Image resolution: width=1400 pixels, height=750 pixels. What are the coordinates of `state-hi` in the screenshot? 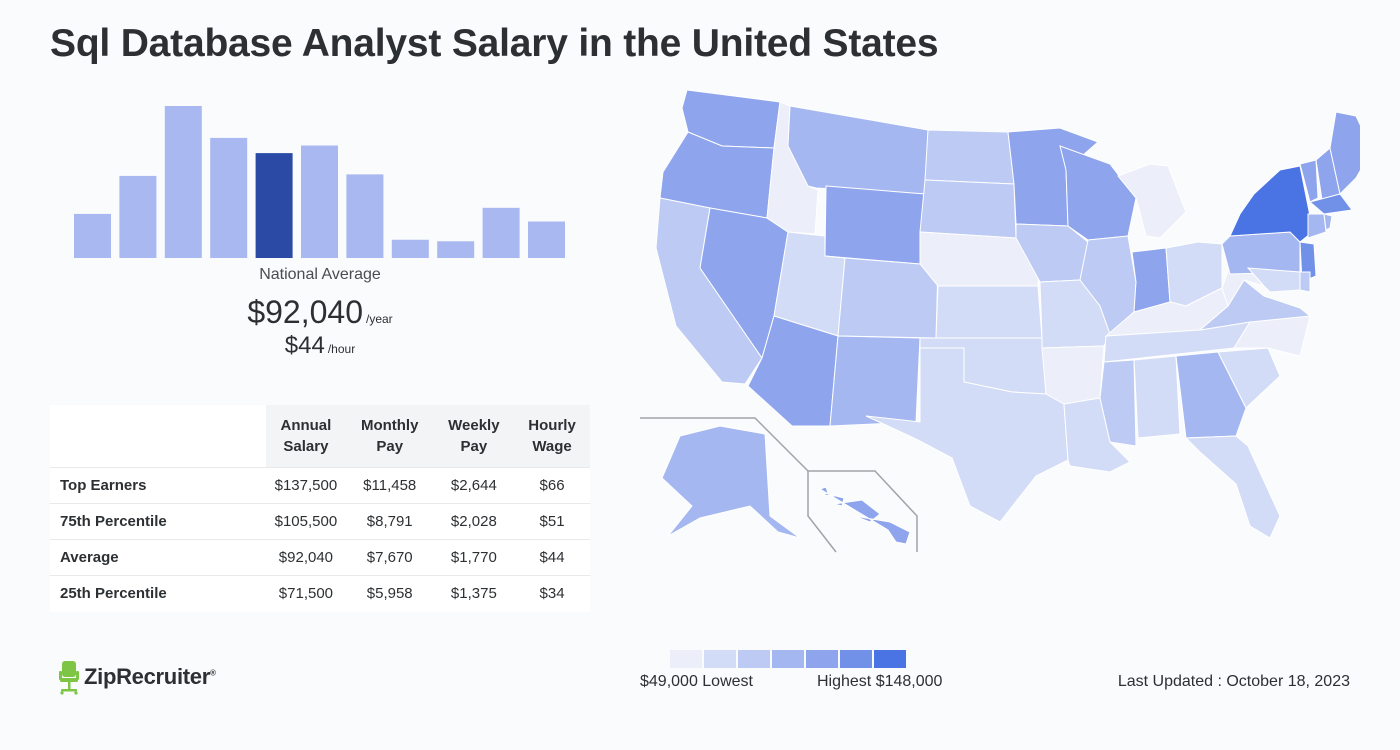 It's located at (864, 515).